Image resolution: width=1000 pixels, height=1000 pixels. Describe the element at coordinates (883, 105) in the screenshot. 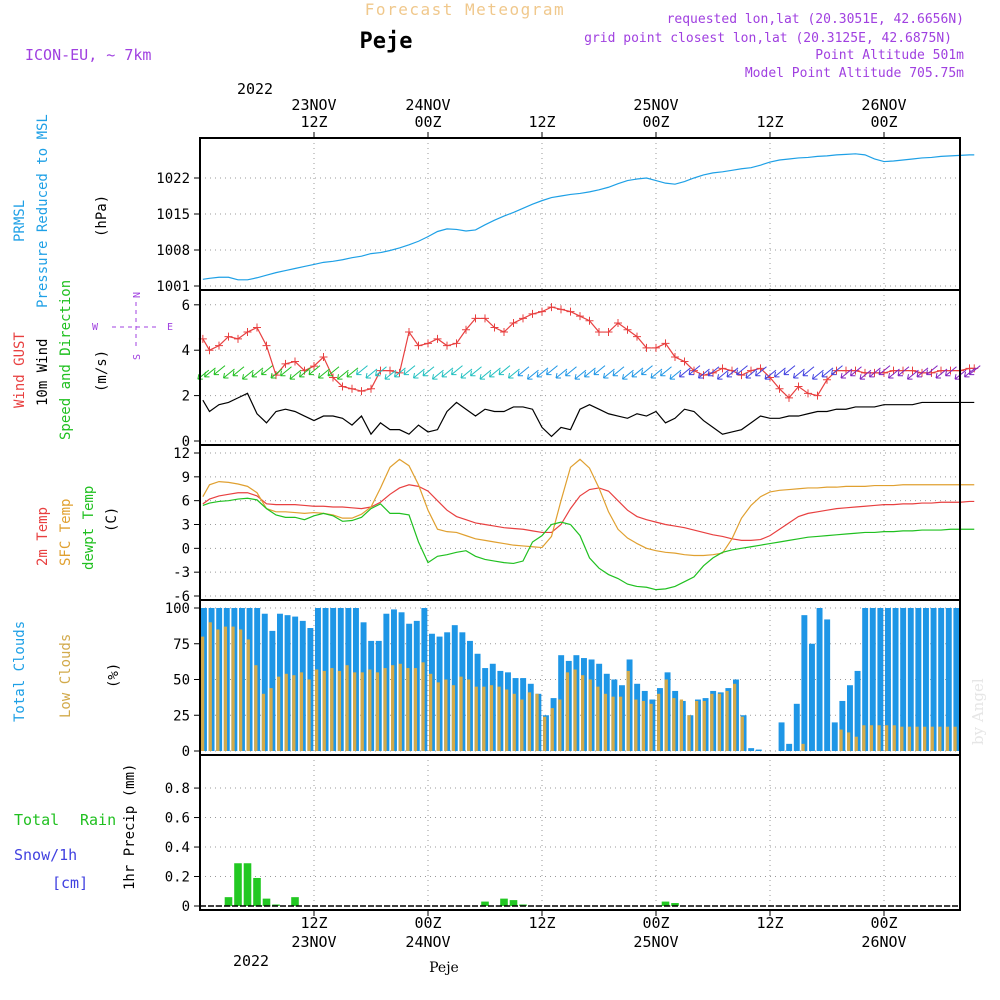

I see `top-date-label: 26NOV` at that location.